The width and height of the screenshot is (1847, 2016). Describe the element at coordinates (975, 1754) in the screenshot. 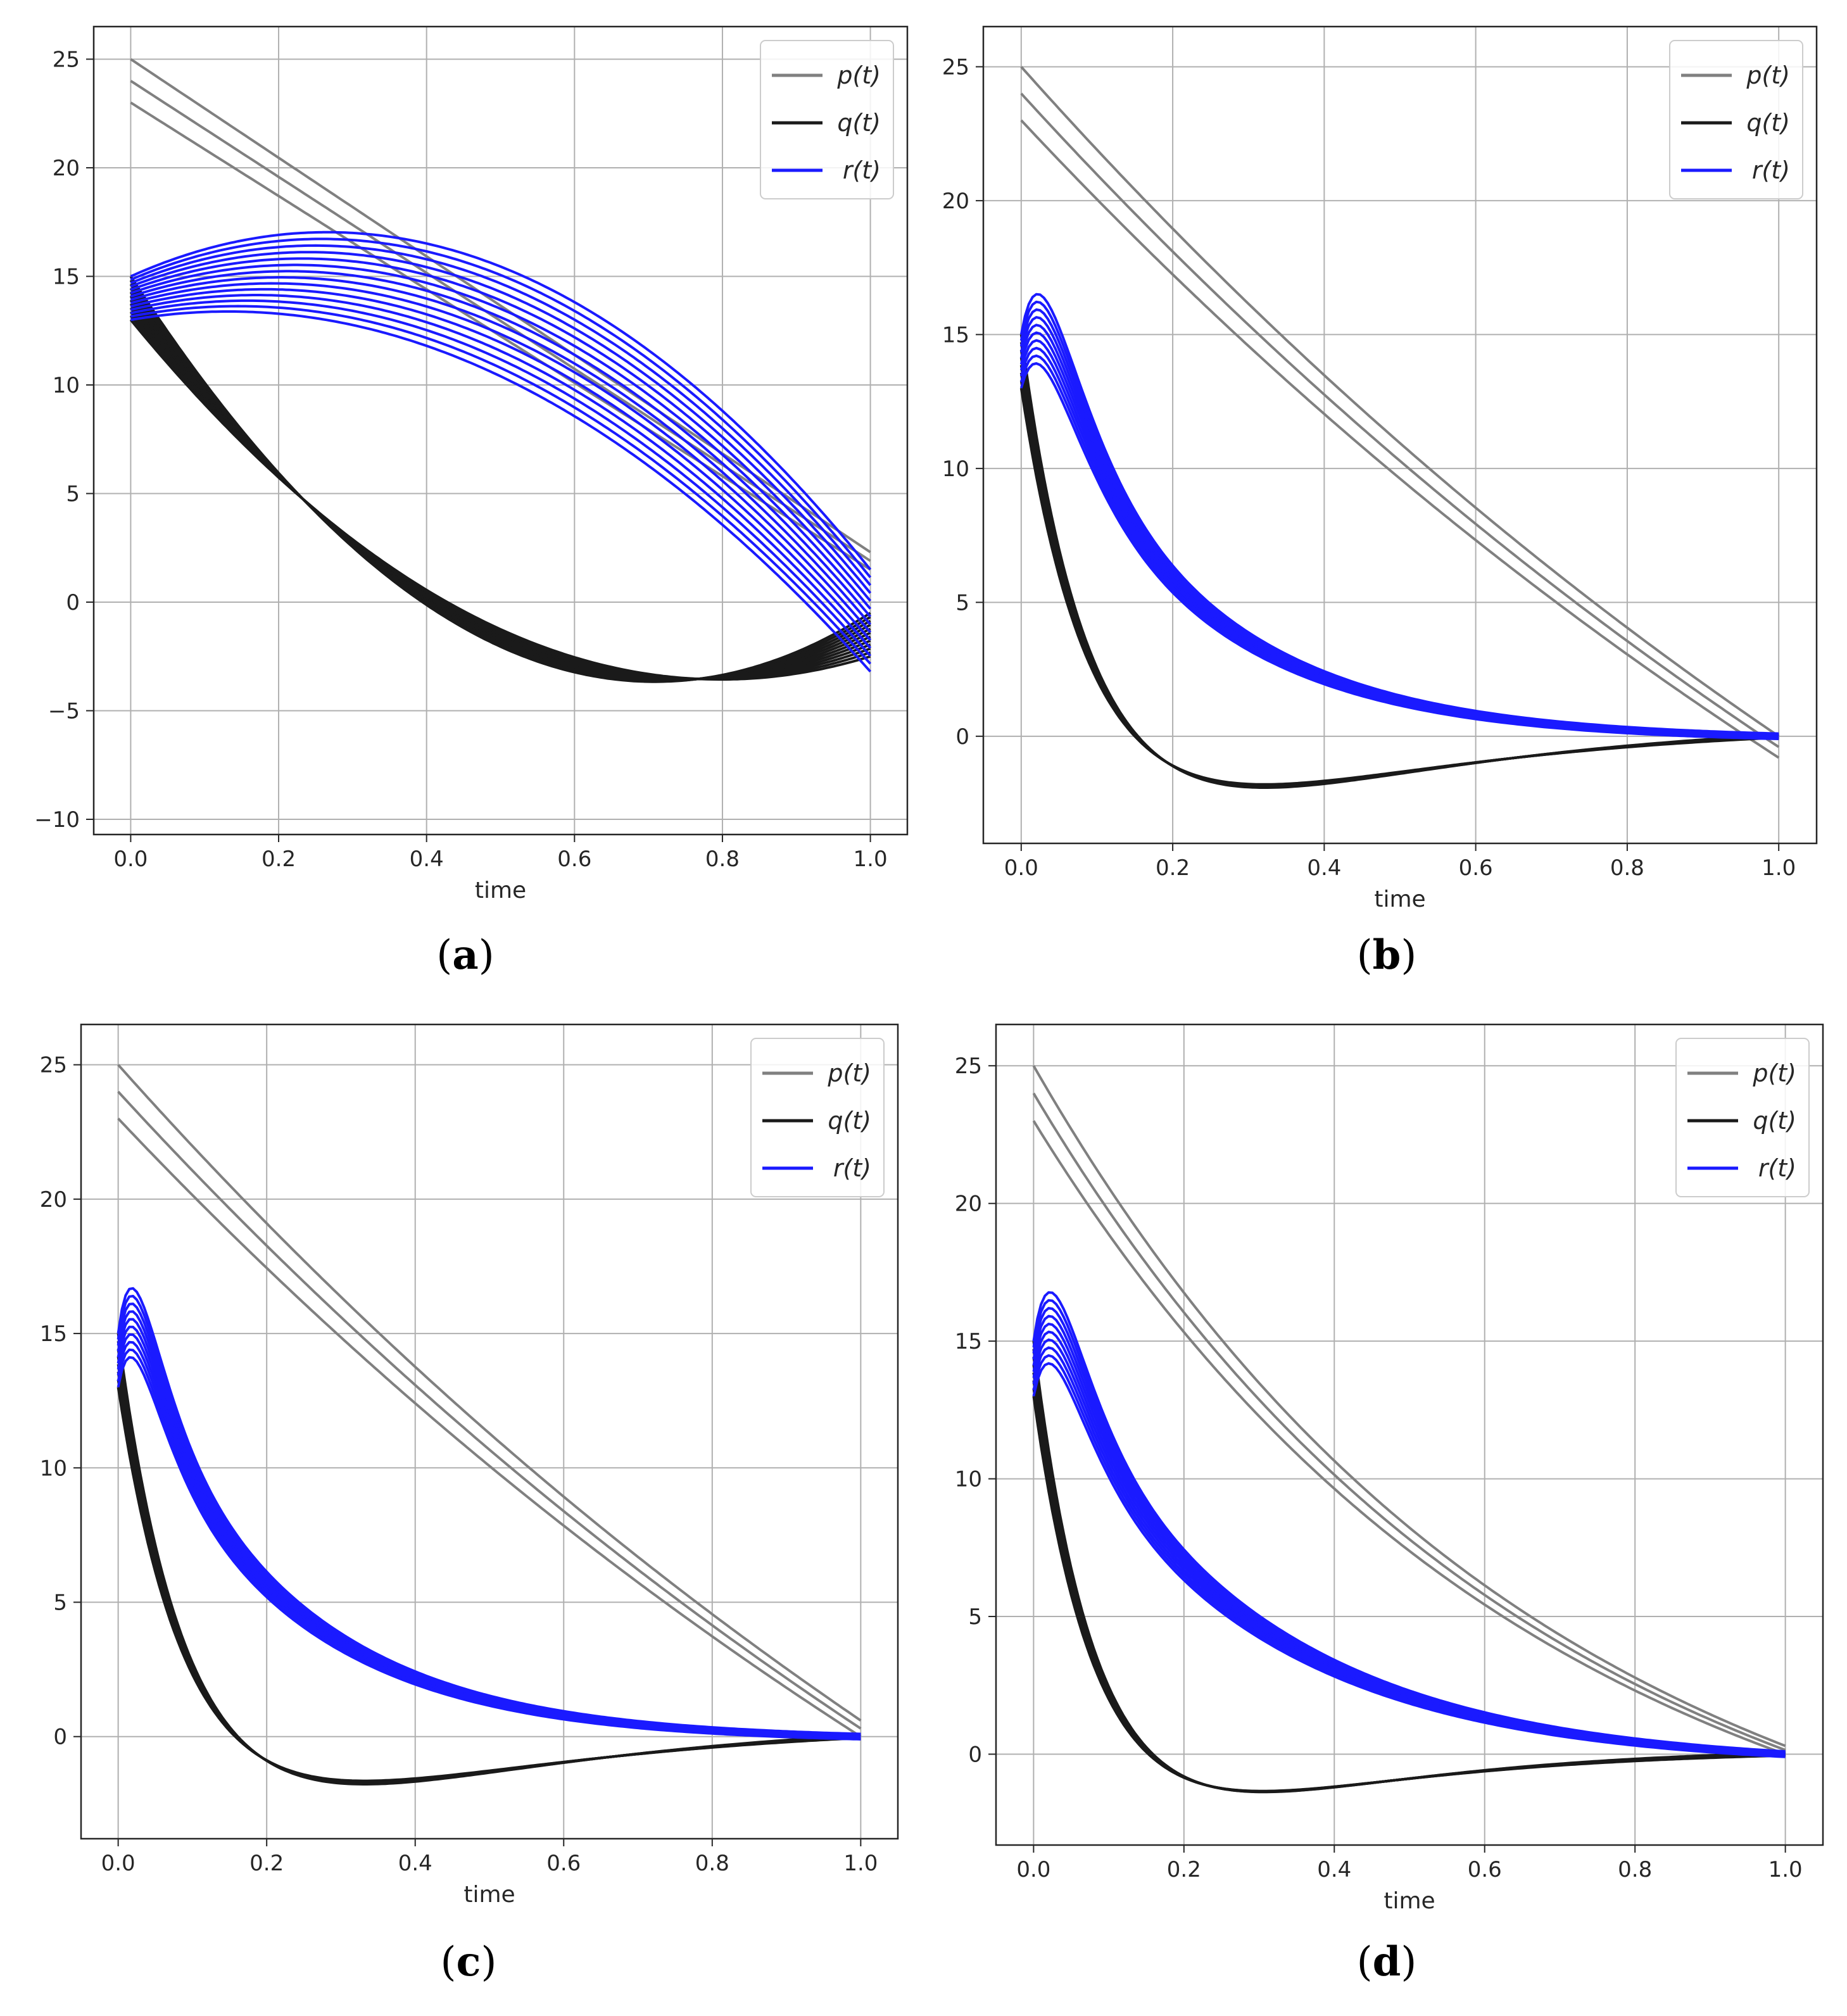

I see `y-tick-label: 0` at that location.